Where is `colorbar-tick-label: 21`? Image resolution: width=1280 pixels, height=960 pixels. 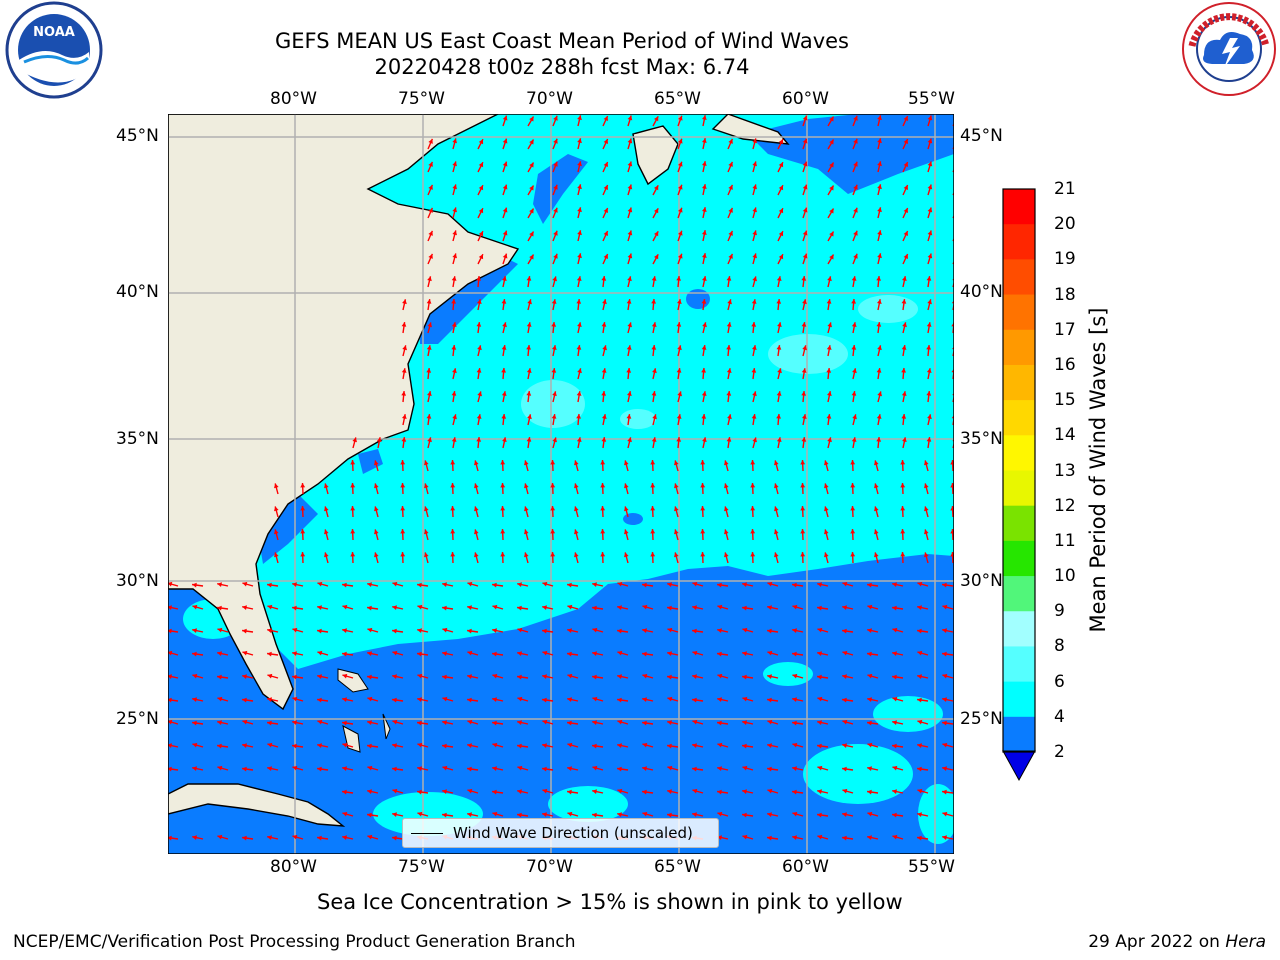
colorbar-tick-label: 21 is located at coordinates (1065, 189).